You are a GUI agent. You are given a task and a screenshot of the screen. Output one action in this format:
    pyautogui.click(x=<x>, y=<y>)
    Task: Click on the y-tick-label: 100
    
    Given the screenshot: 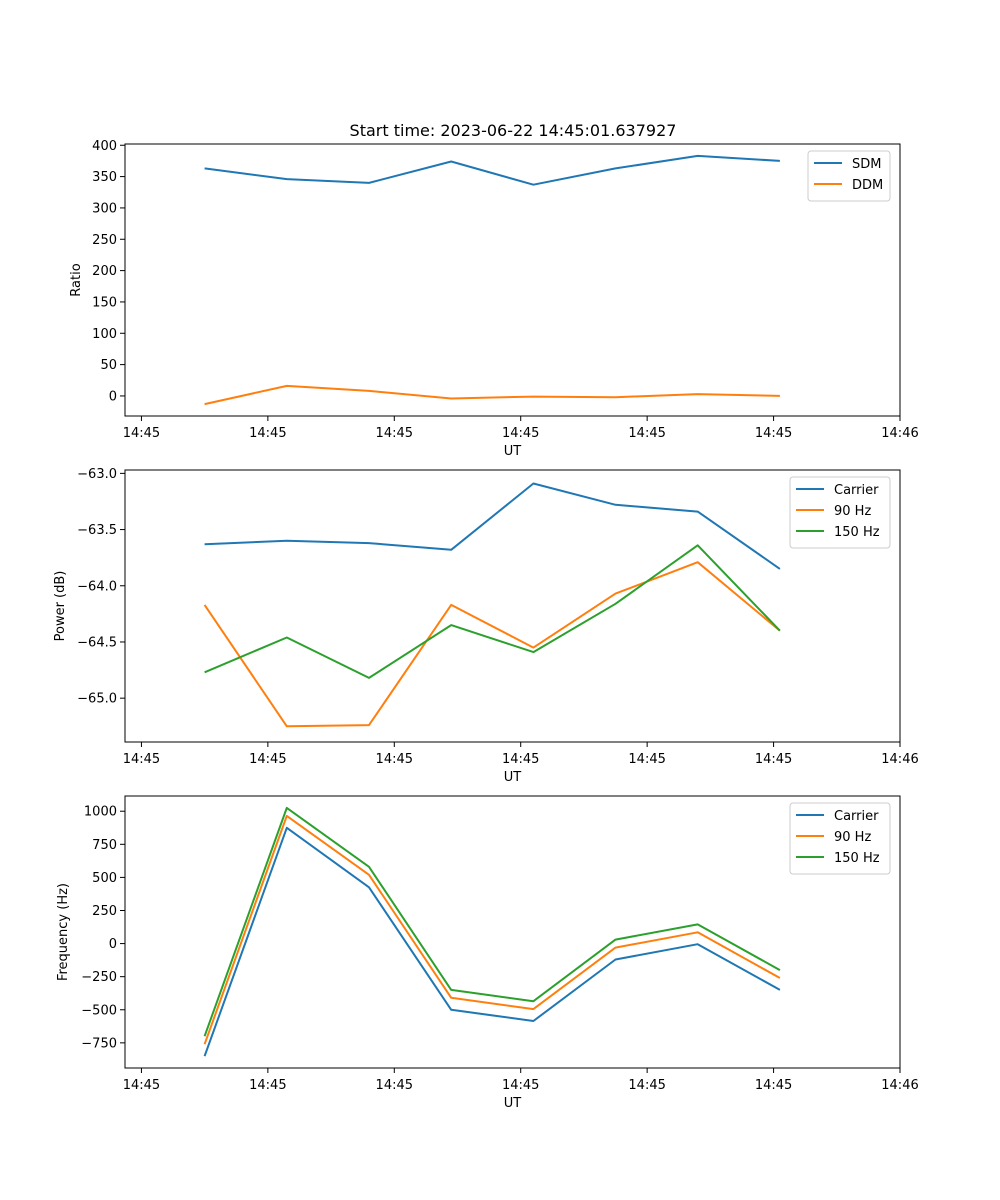 What is the action you would take?
    pyautogui.click(x=104, y=334)
    